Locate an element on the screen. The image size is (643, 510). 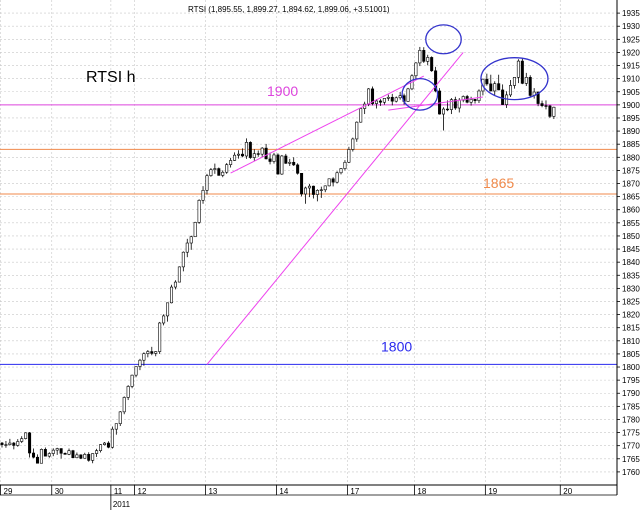
y-tick-label: 1865 is located at coordinates (631, 197).